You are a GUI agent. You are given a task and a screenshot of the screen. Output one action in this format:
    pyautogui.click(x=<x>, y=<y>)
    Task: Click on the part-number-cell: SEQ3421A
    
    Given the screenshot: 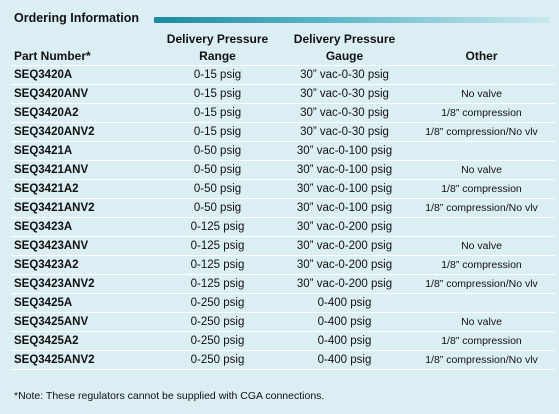 What is the action you would take?
    pyautogui.click(x=82, y=151)
    